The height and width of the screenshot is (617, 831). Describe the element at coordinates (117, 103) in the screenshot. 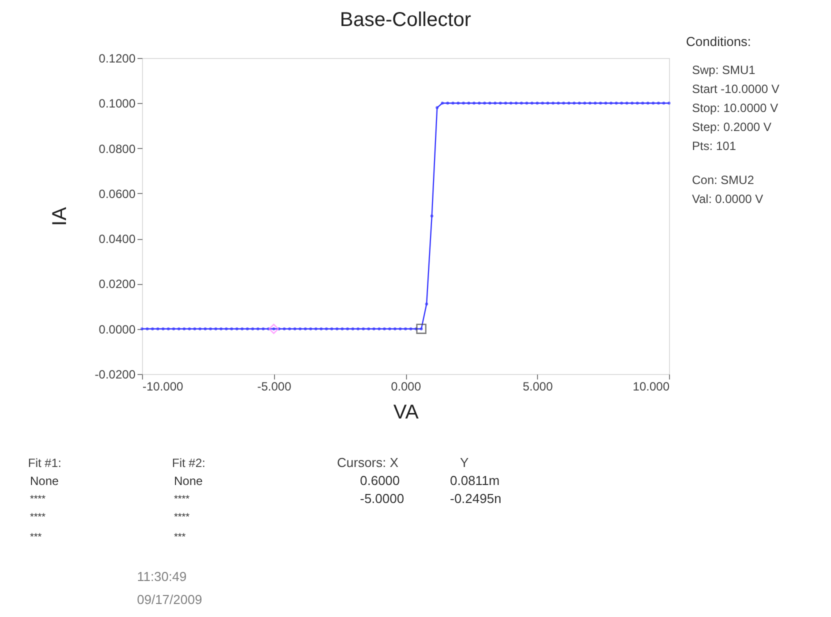

I see `y-tick-label: 0.1000` at that location.